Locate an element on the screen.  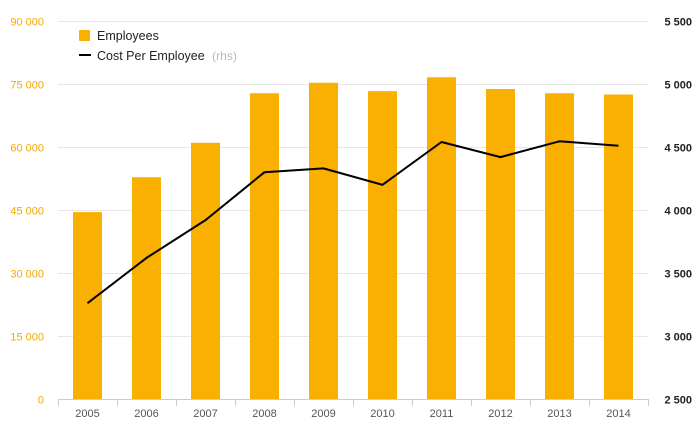
y-right-tick-label: 4 000 is located at coordinates (678, 212).